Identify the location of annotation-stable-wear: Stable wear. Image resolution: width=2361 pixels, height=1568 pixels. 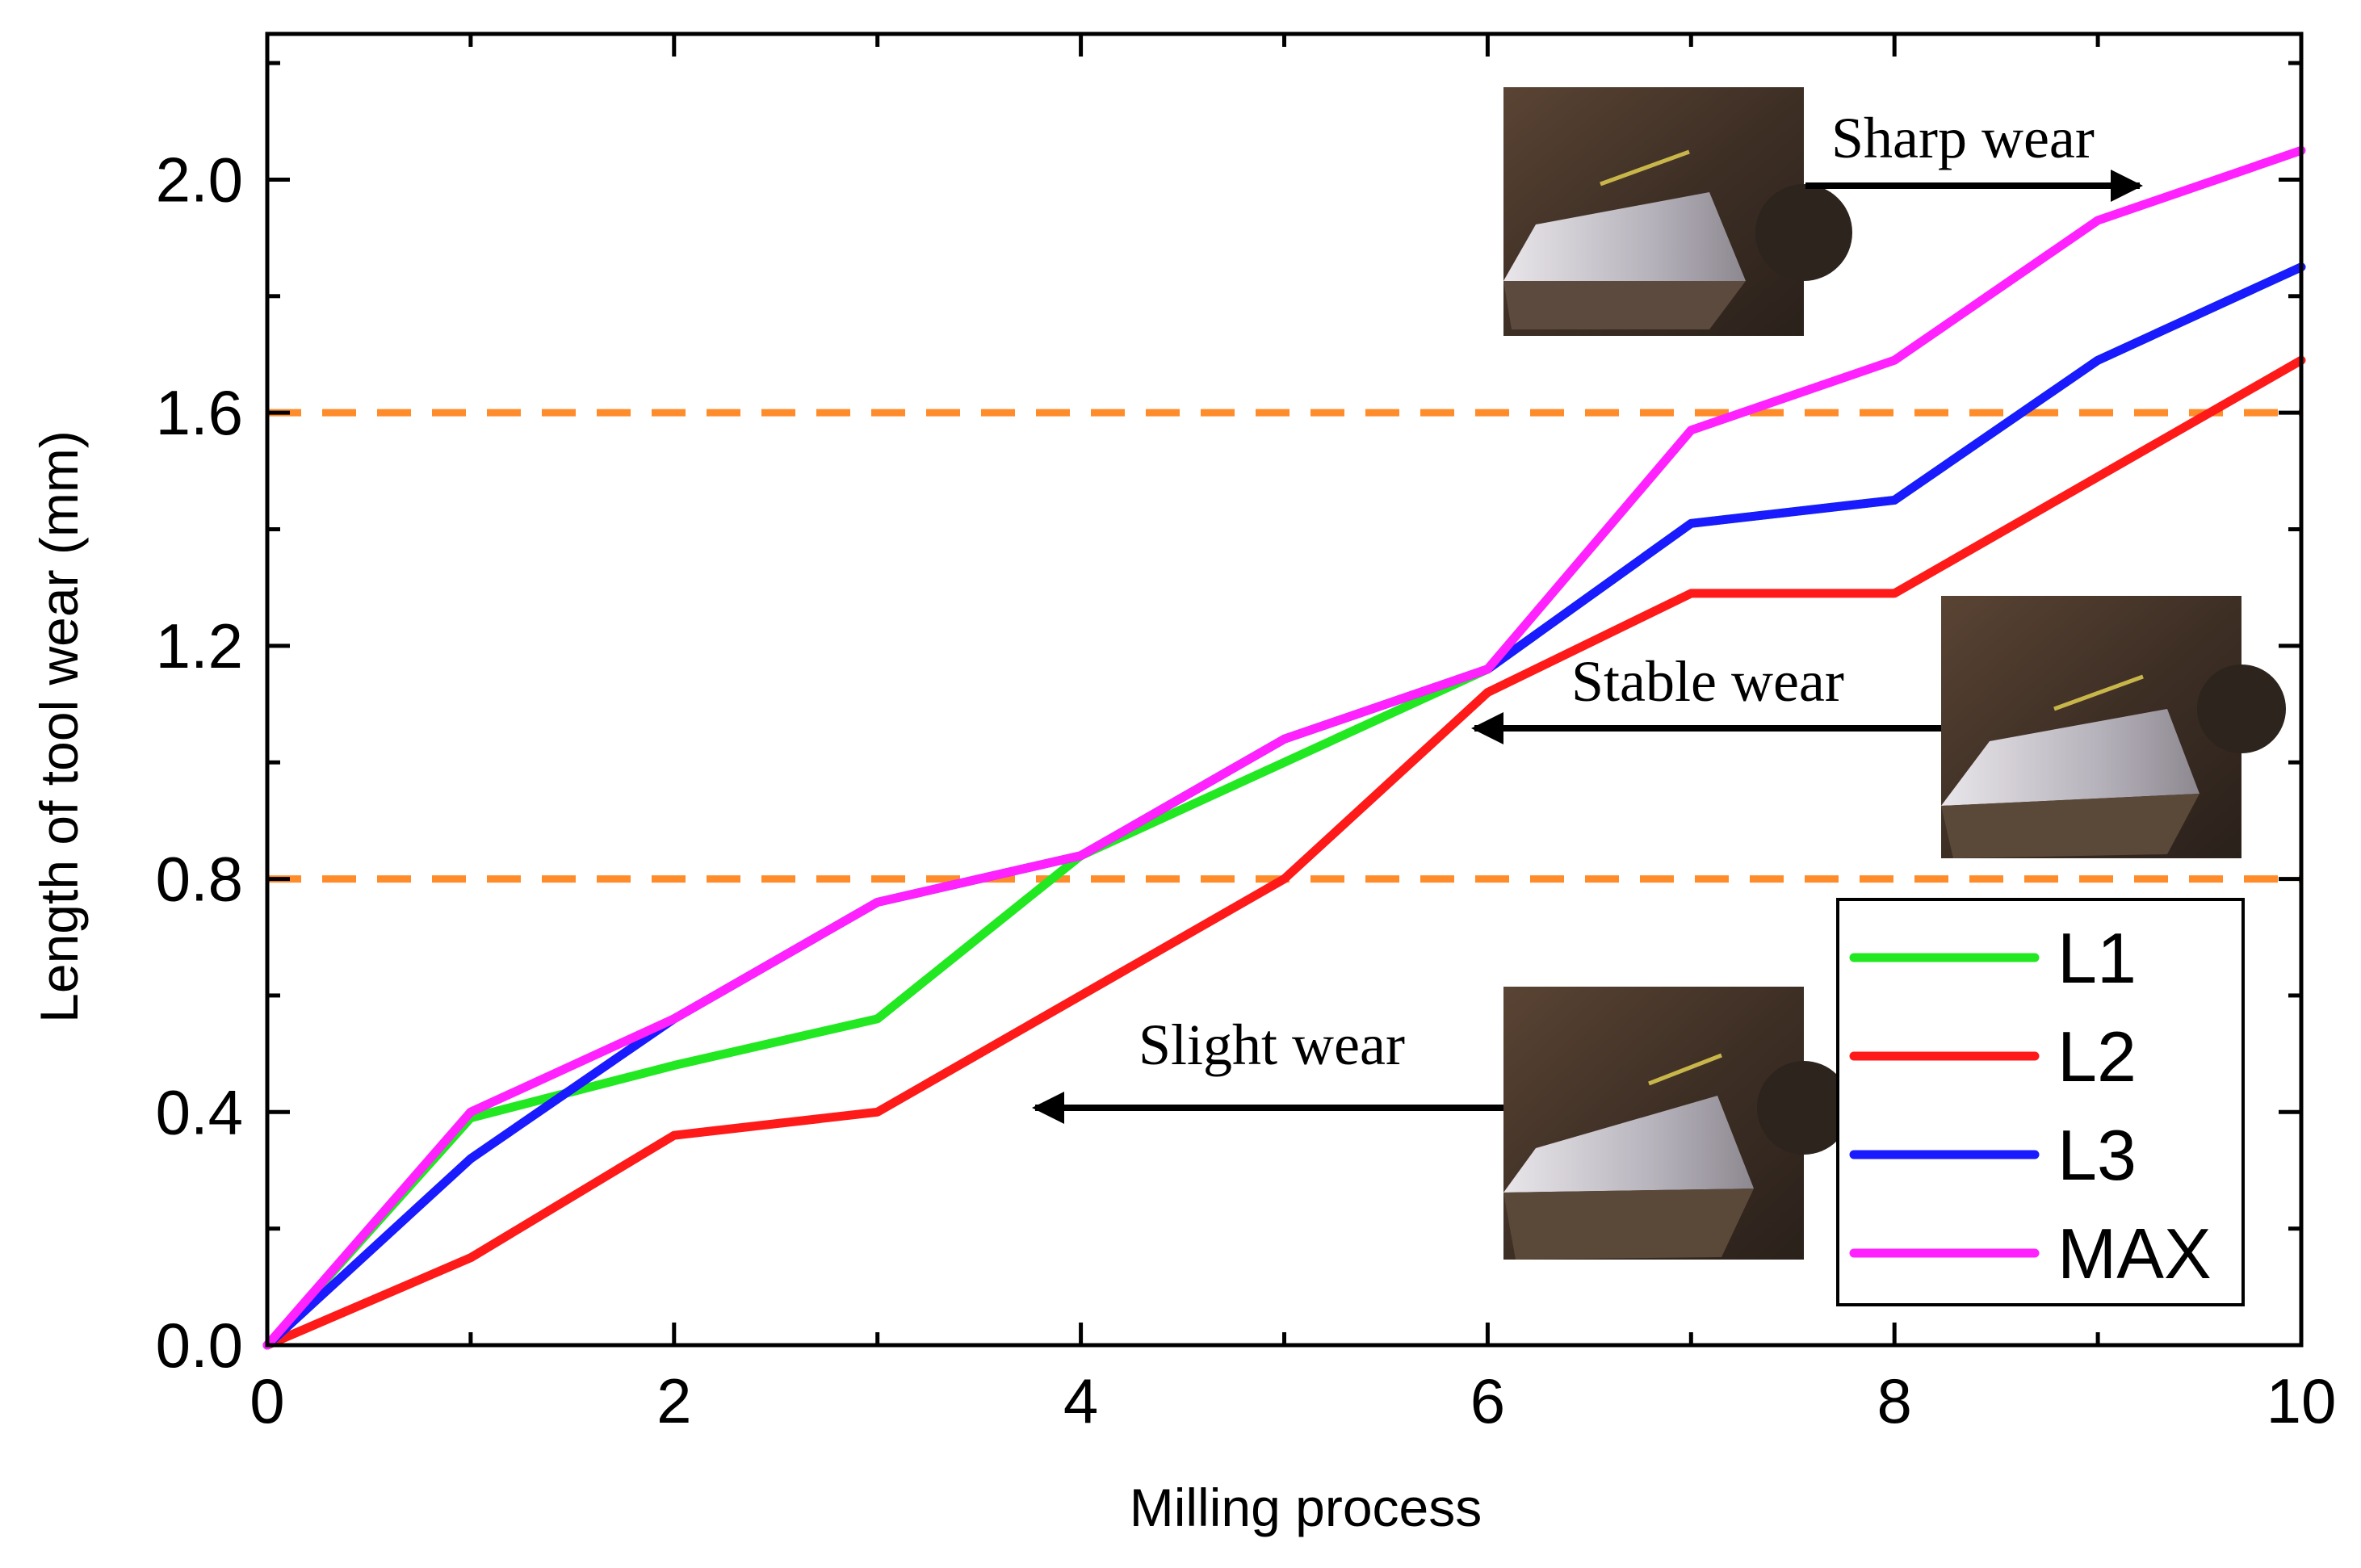
(1706, 696).